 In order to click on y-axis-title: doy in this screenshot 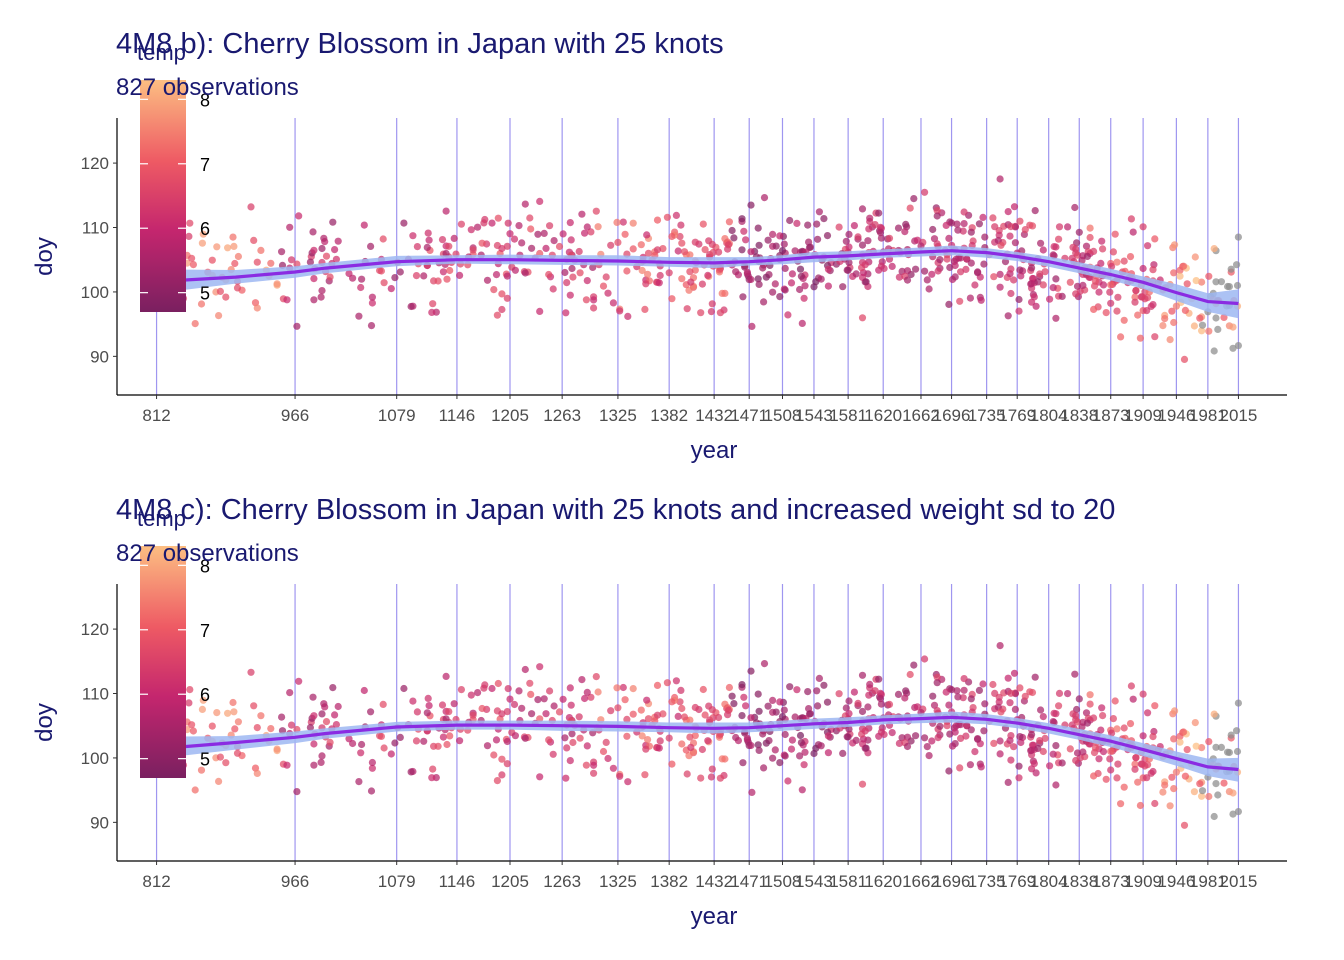, I will do `click(44, 722)`.